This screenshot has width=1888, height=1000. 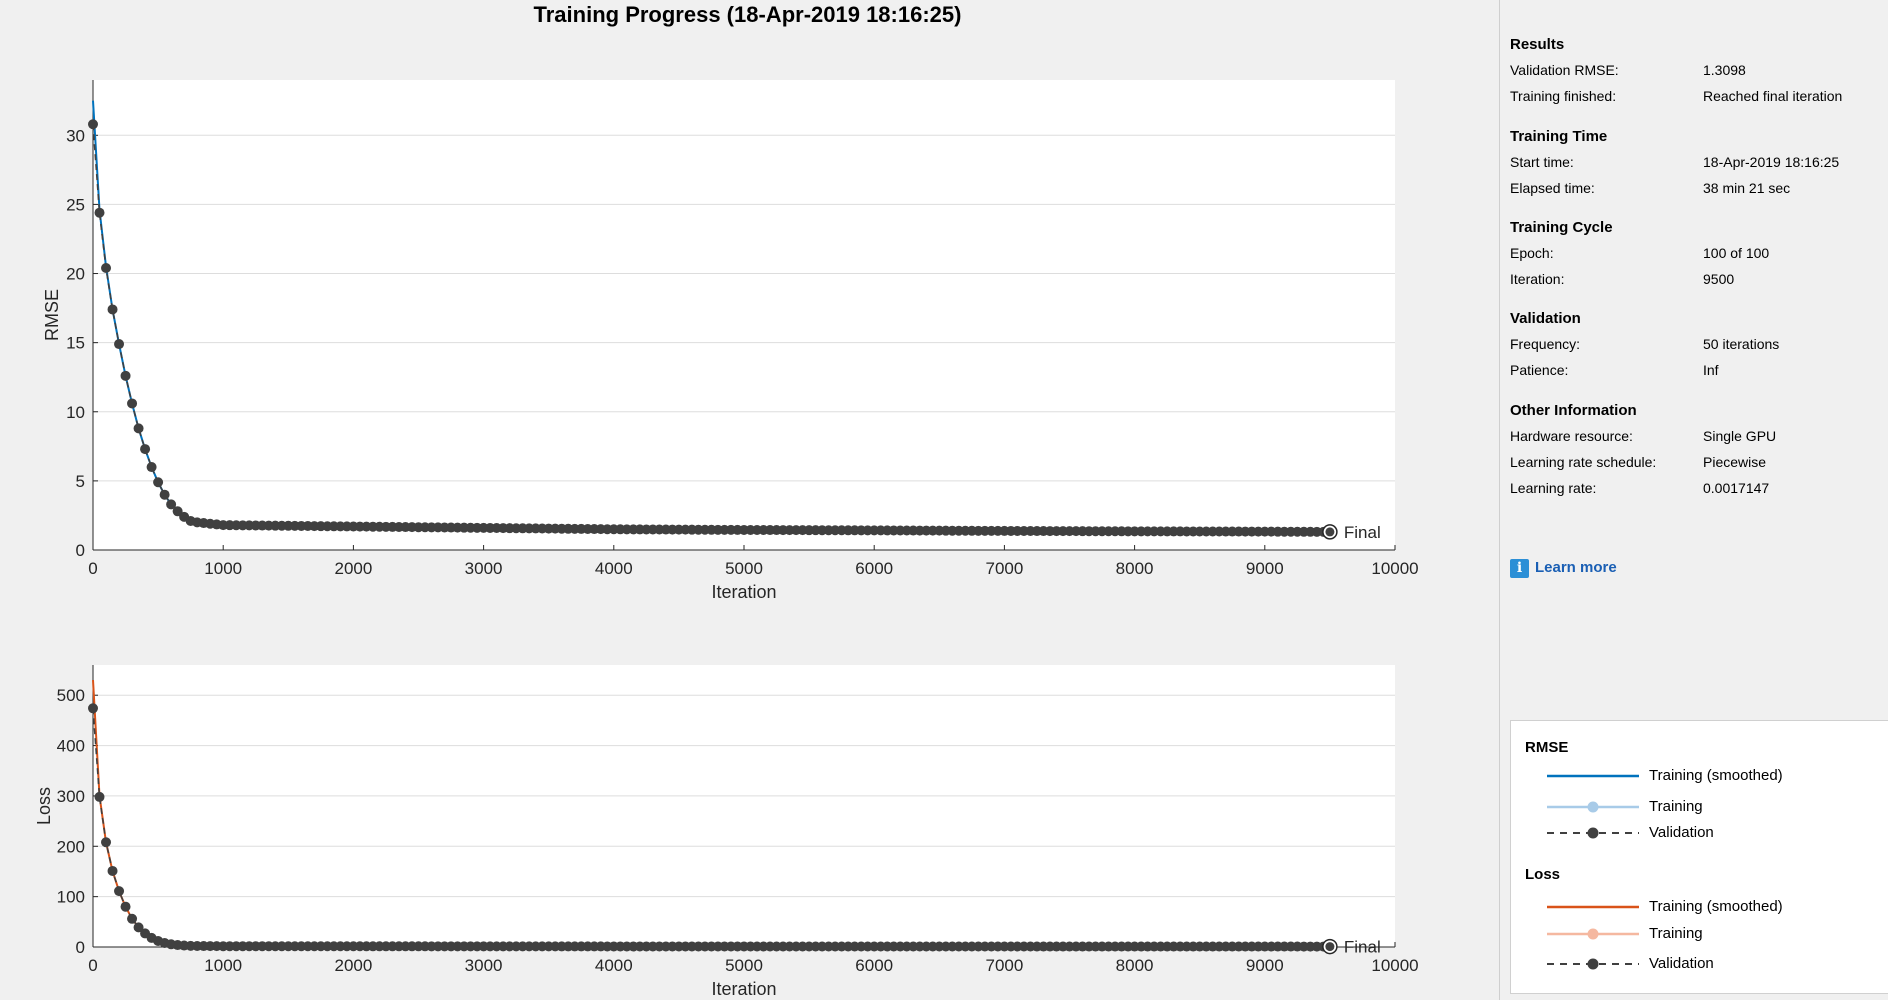 I want to click on section-title: Results, so click(x=1537, y=44).